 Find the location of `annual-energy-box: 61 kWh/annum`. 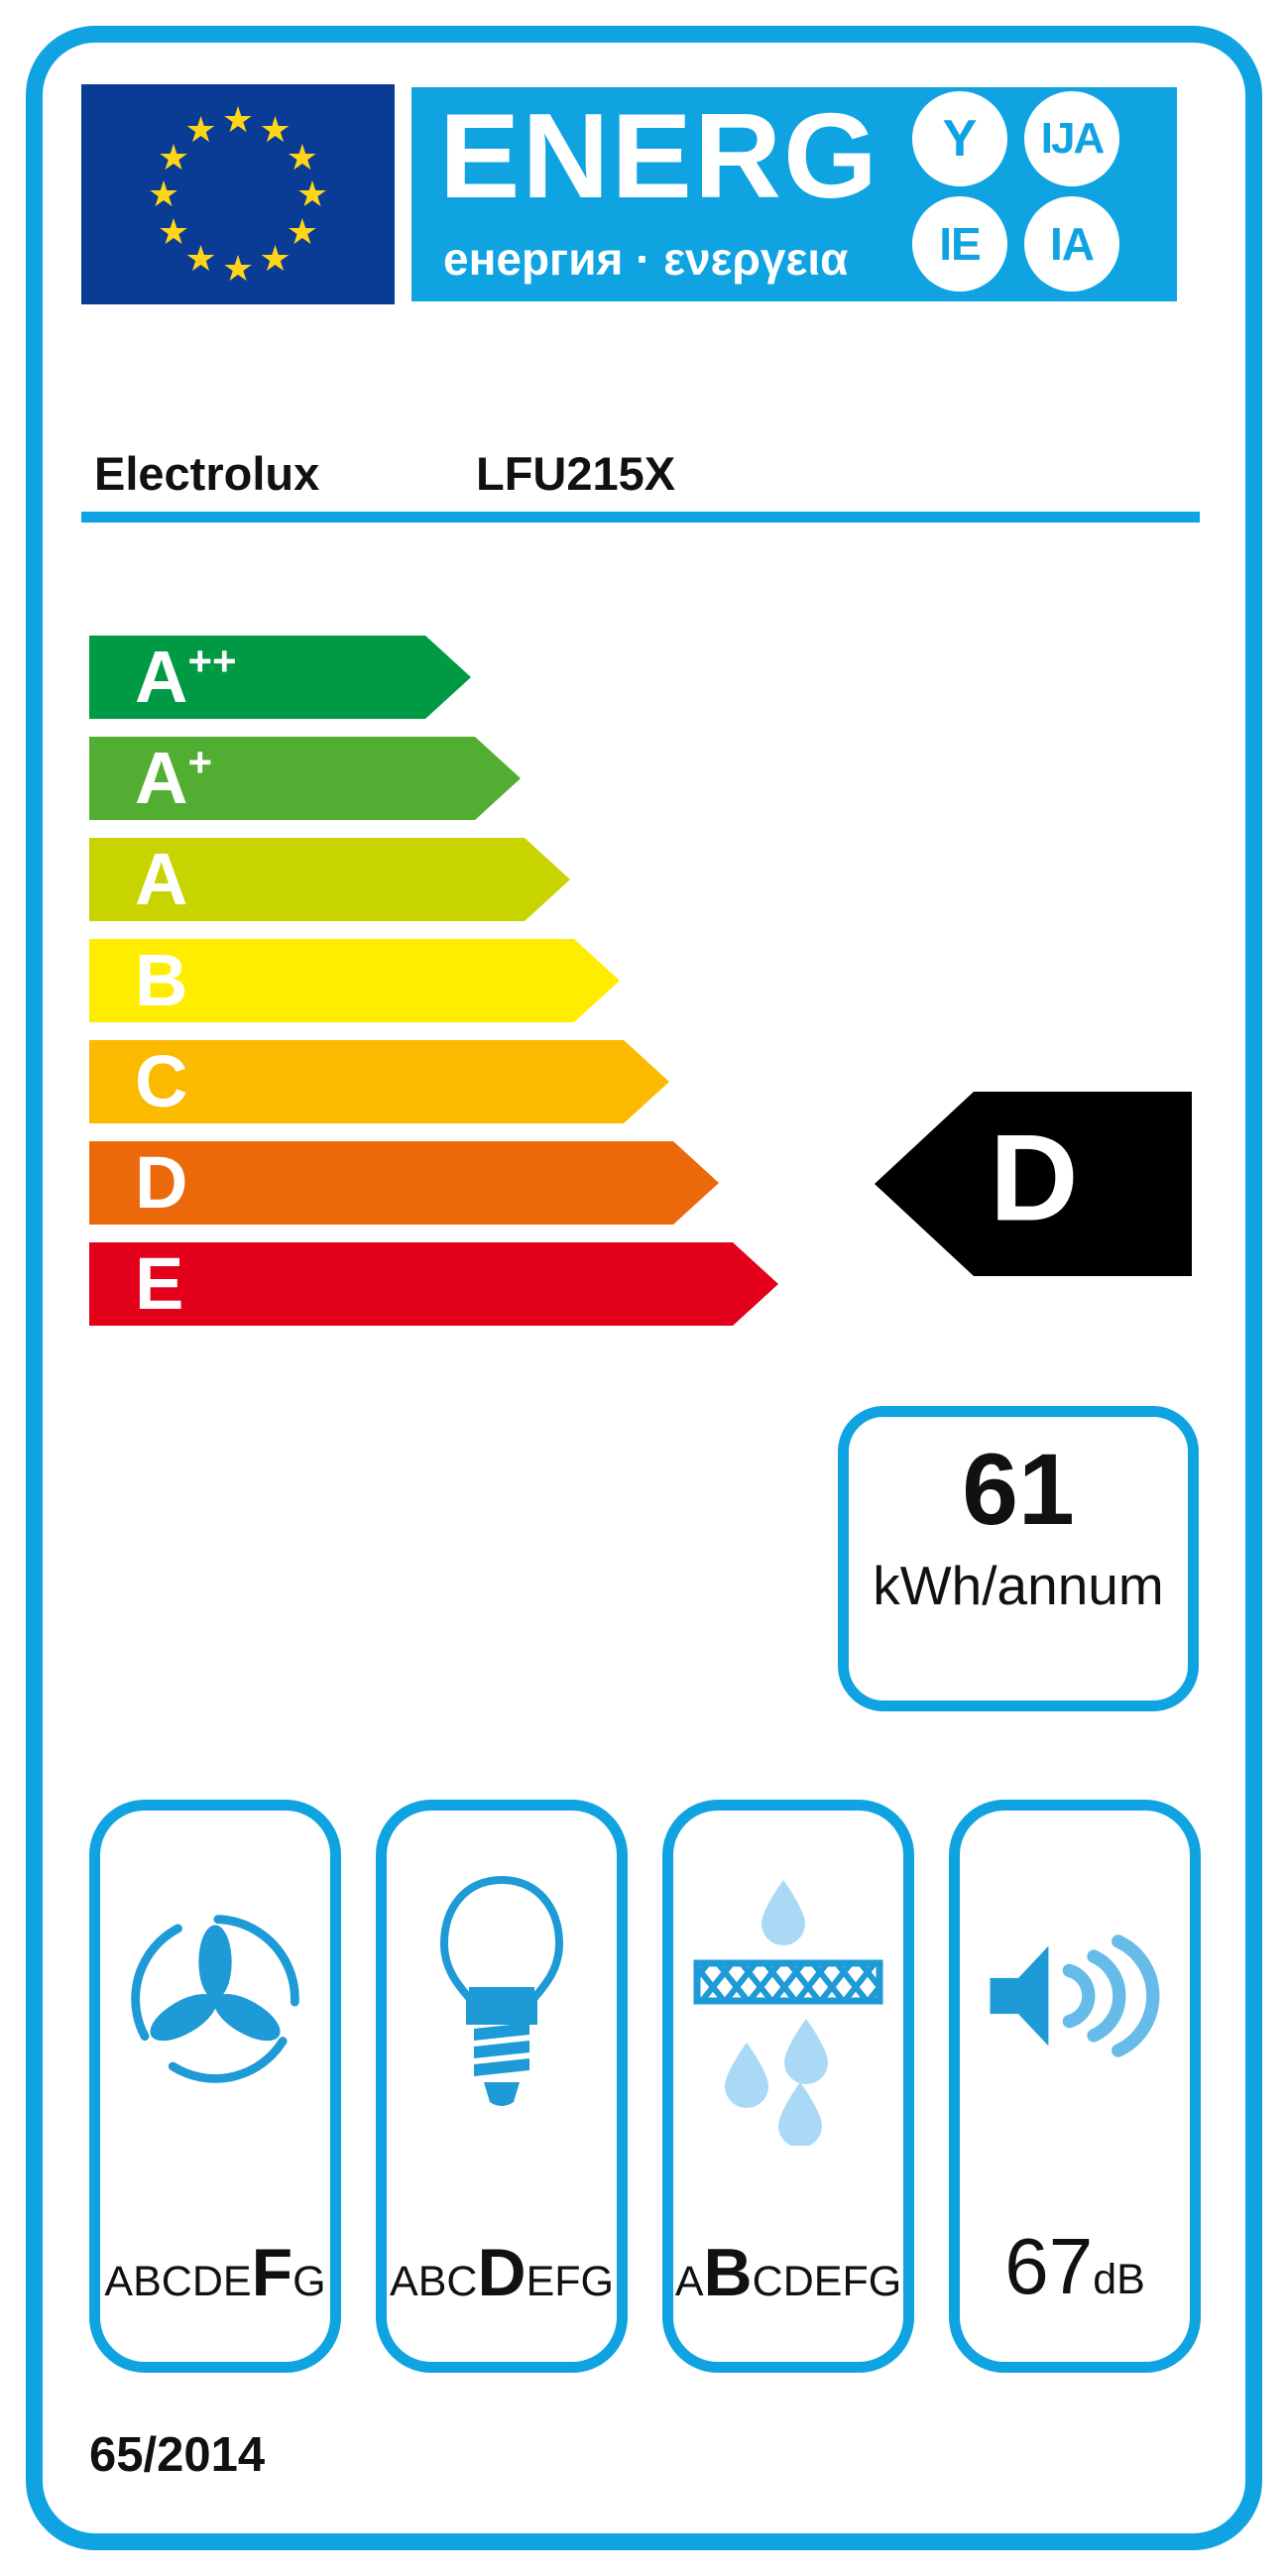

annual-energy-box: 61 kWh/annum is located at coordinates (1019, 1558).